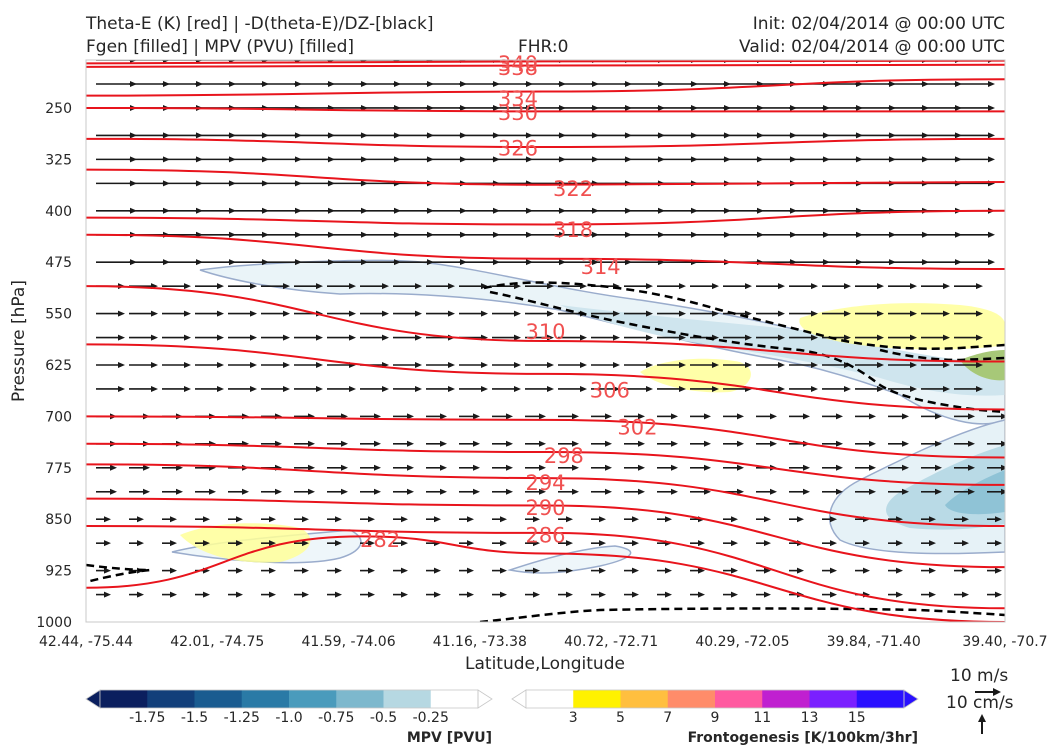  I want to click on theta-e-label-326: 326, so click(518, 148).